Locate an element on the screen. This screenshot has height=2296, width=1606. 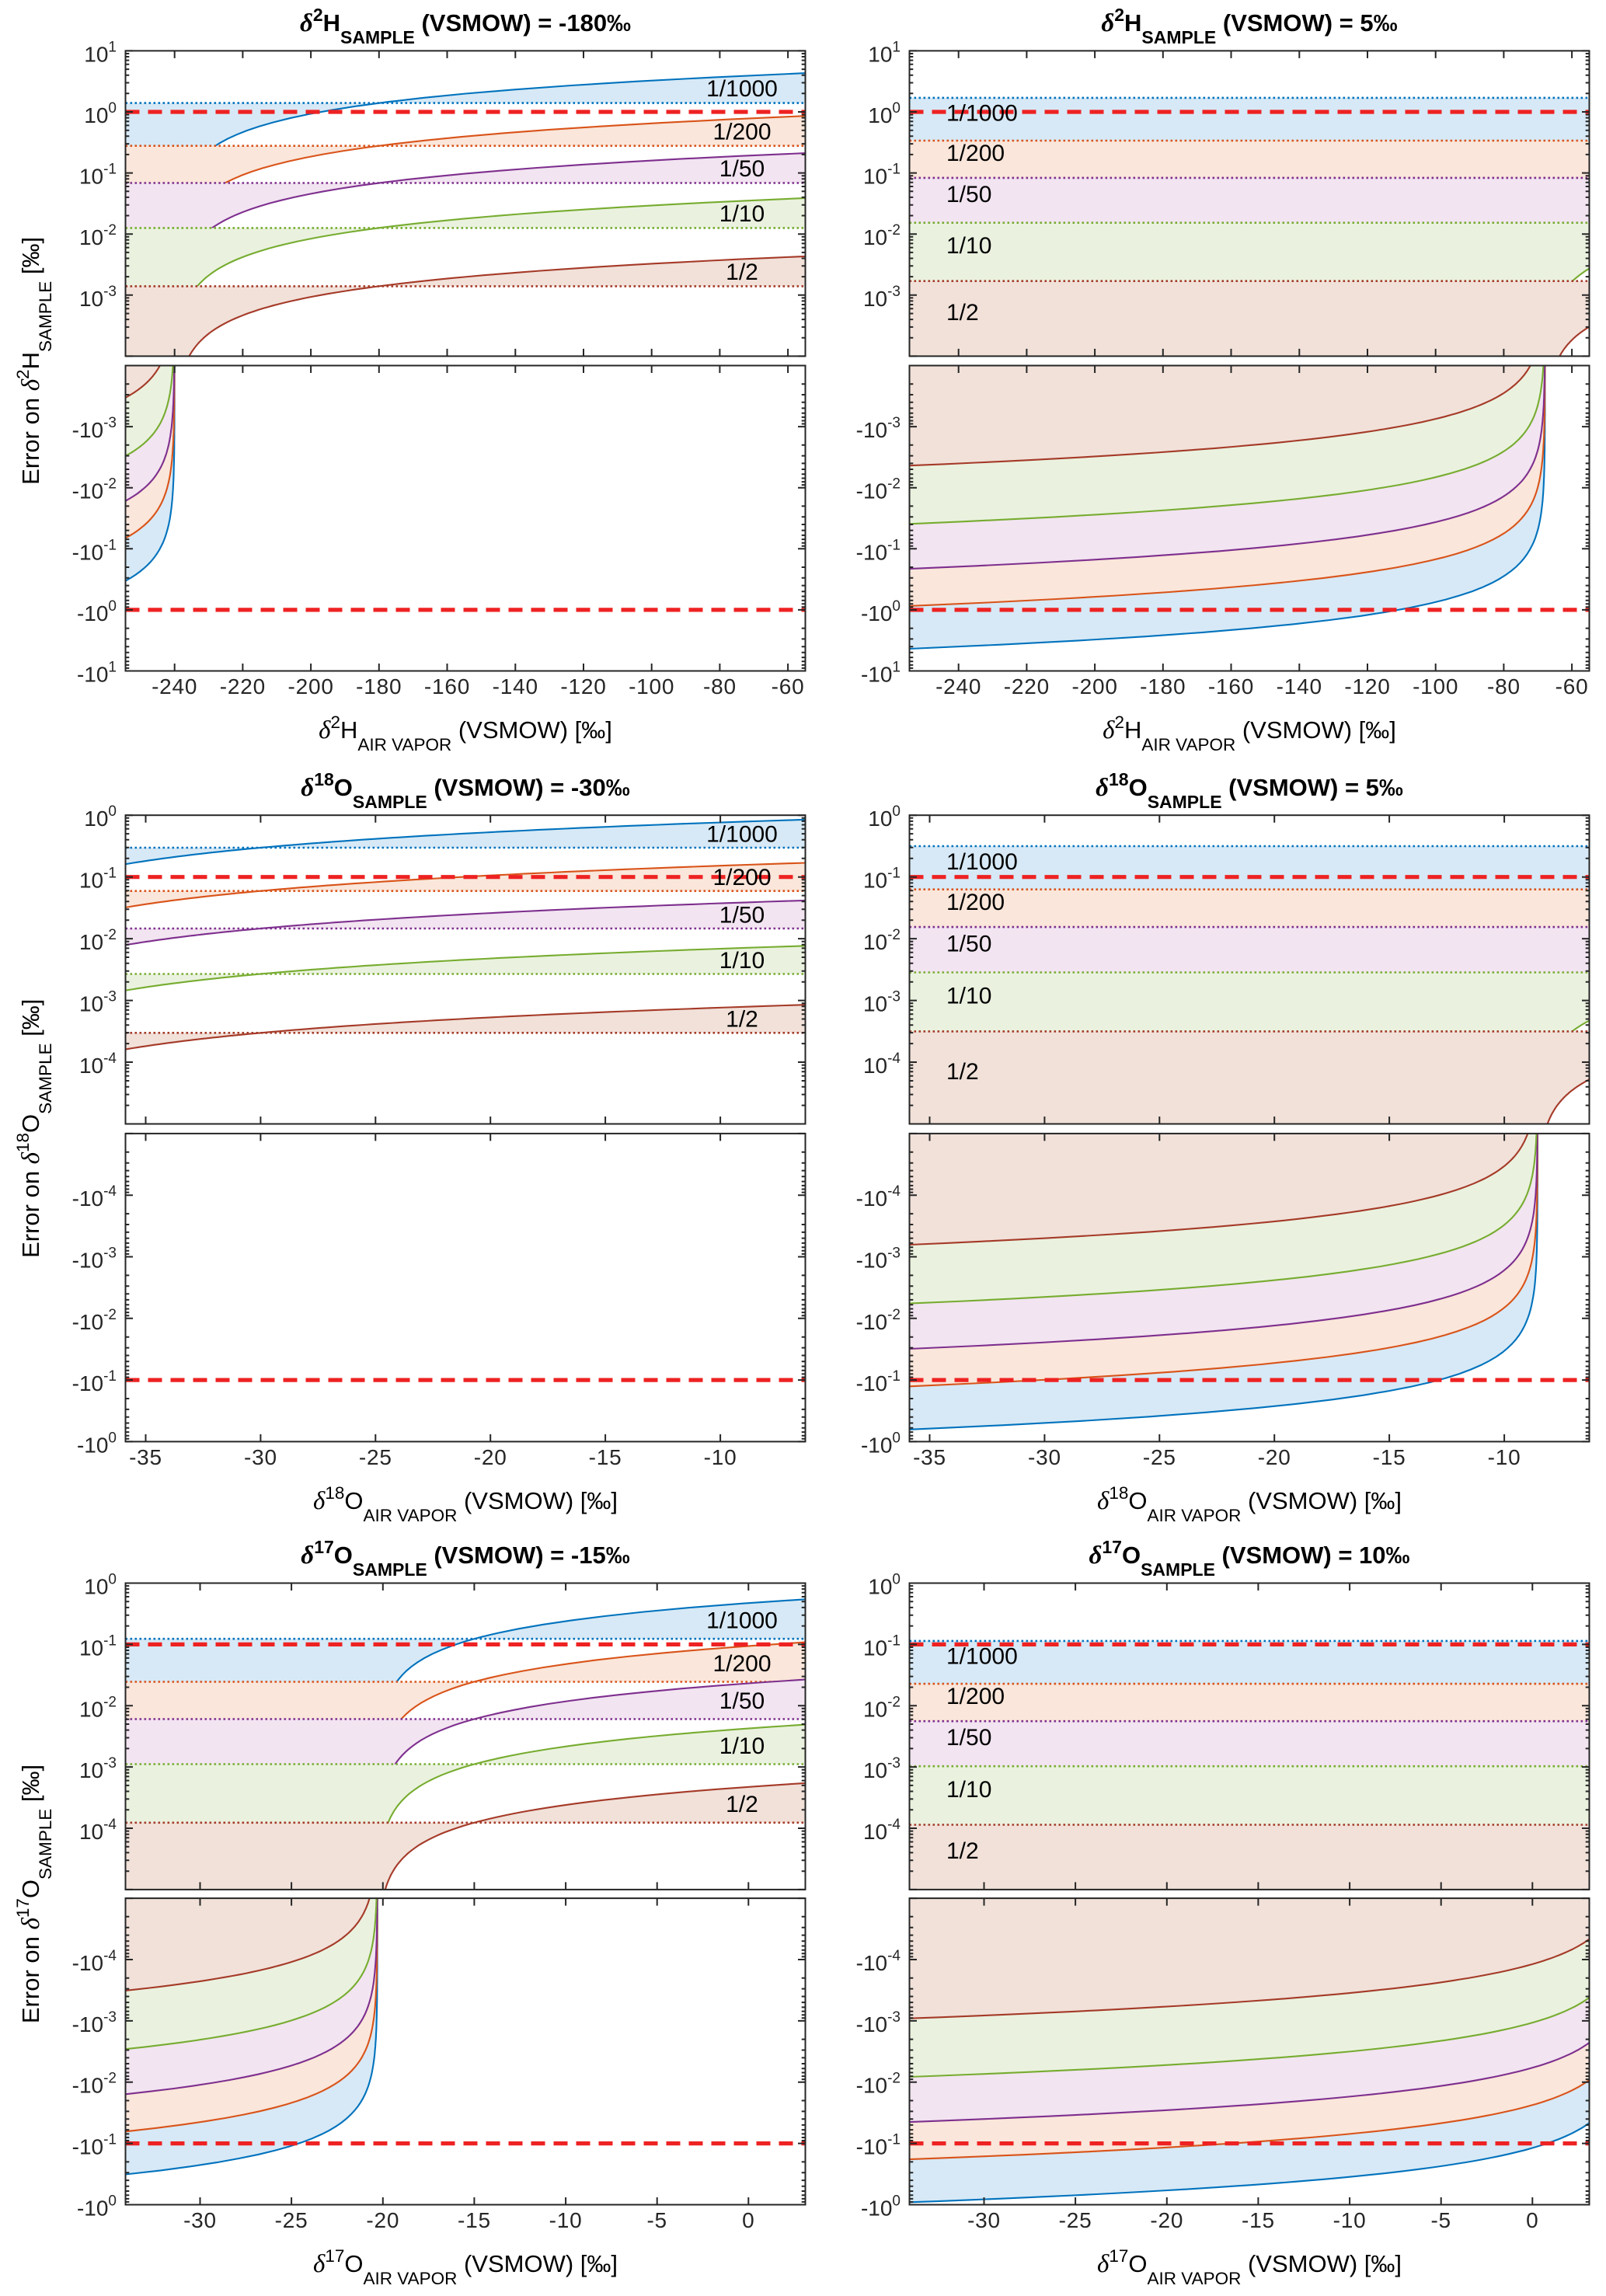
svg-text: δ2HSAMPLE (VSMOW) = -180‰ is located at coordinates (465, 26).